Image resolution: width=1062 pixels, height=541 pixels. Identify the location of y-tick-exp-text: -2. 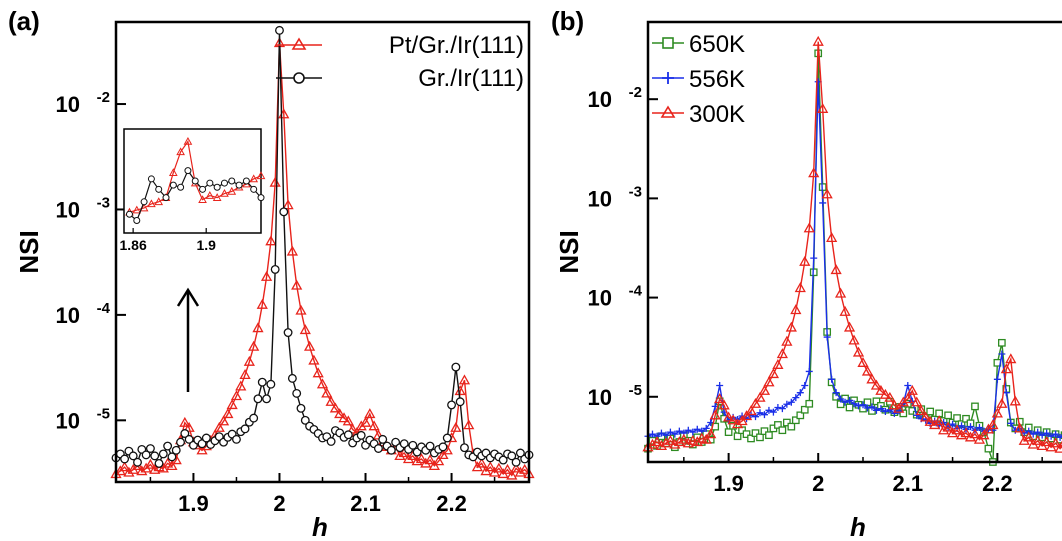
(635, 92).